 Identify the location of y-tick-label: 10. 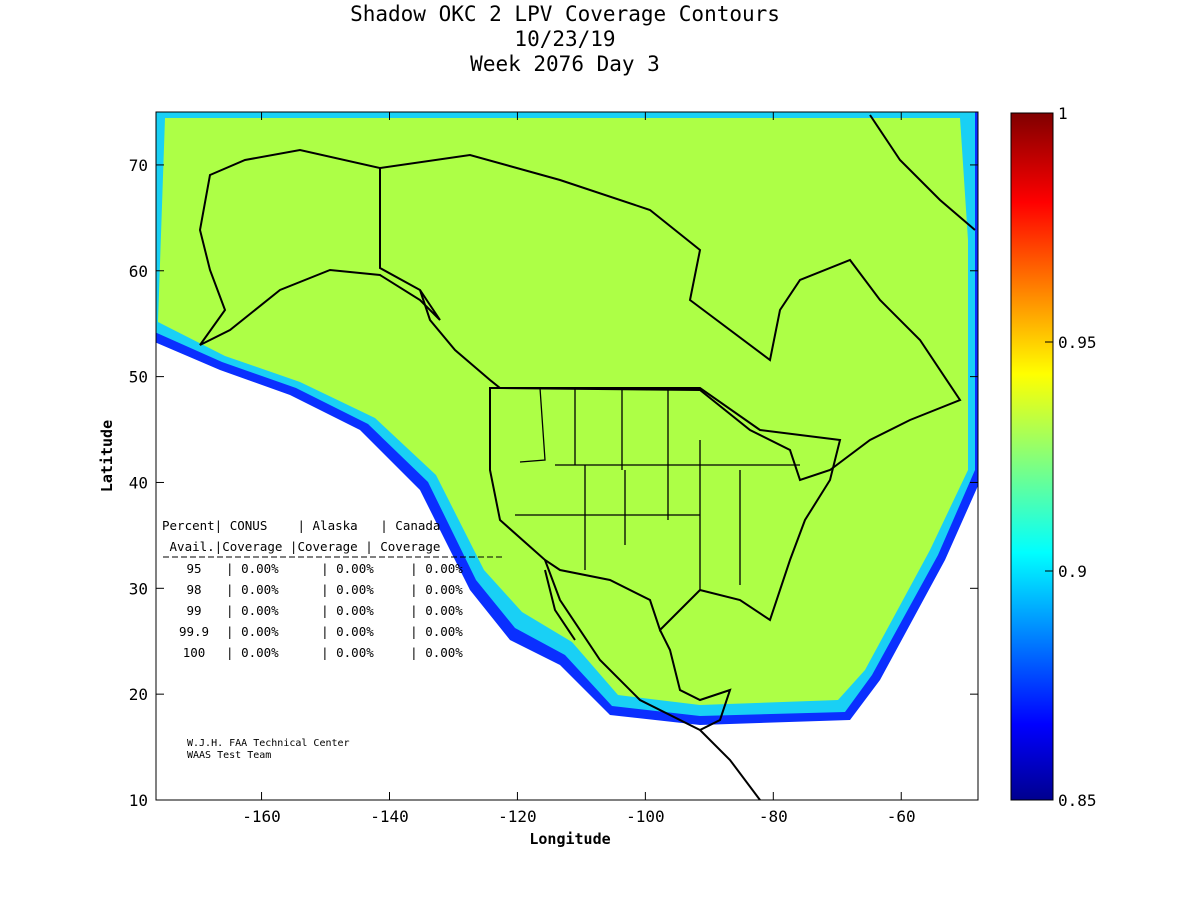
(138, 800).